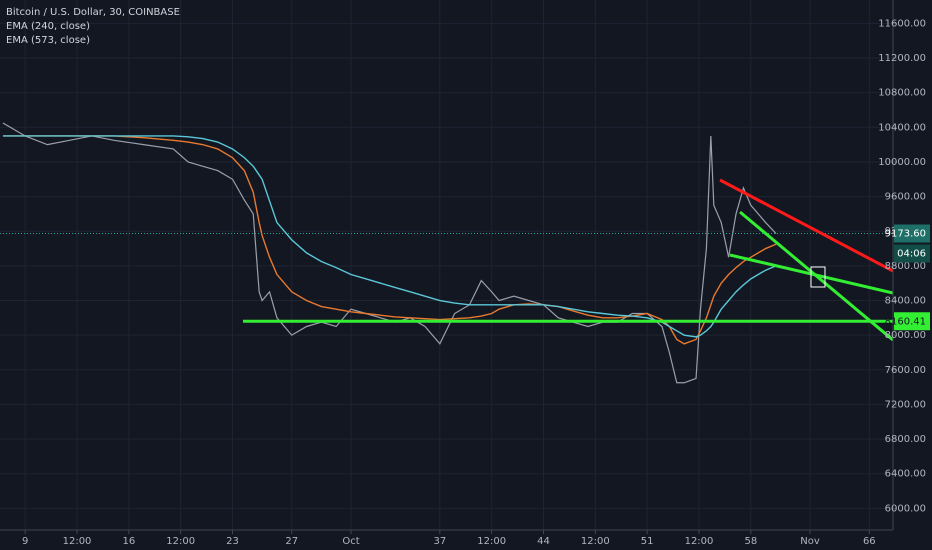 This screenshot has width=932, height=550. I want to click on y-tick-label: 8800.00, so click(905, 266).